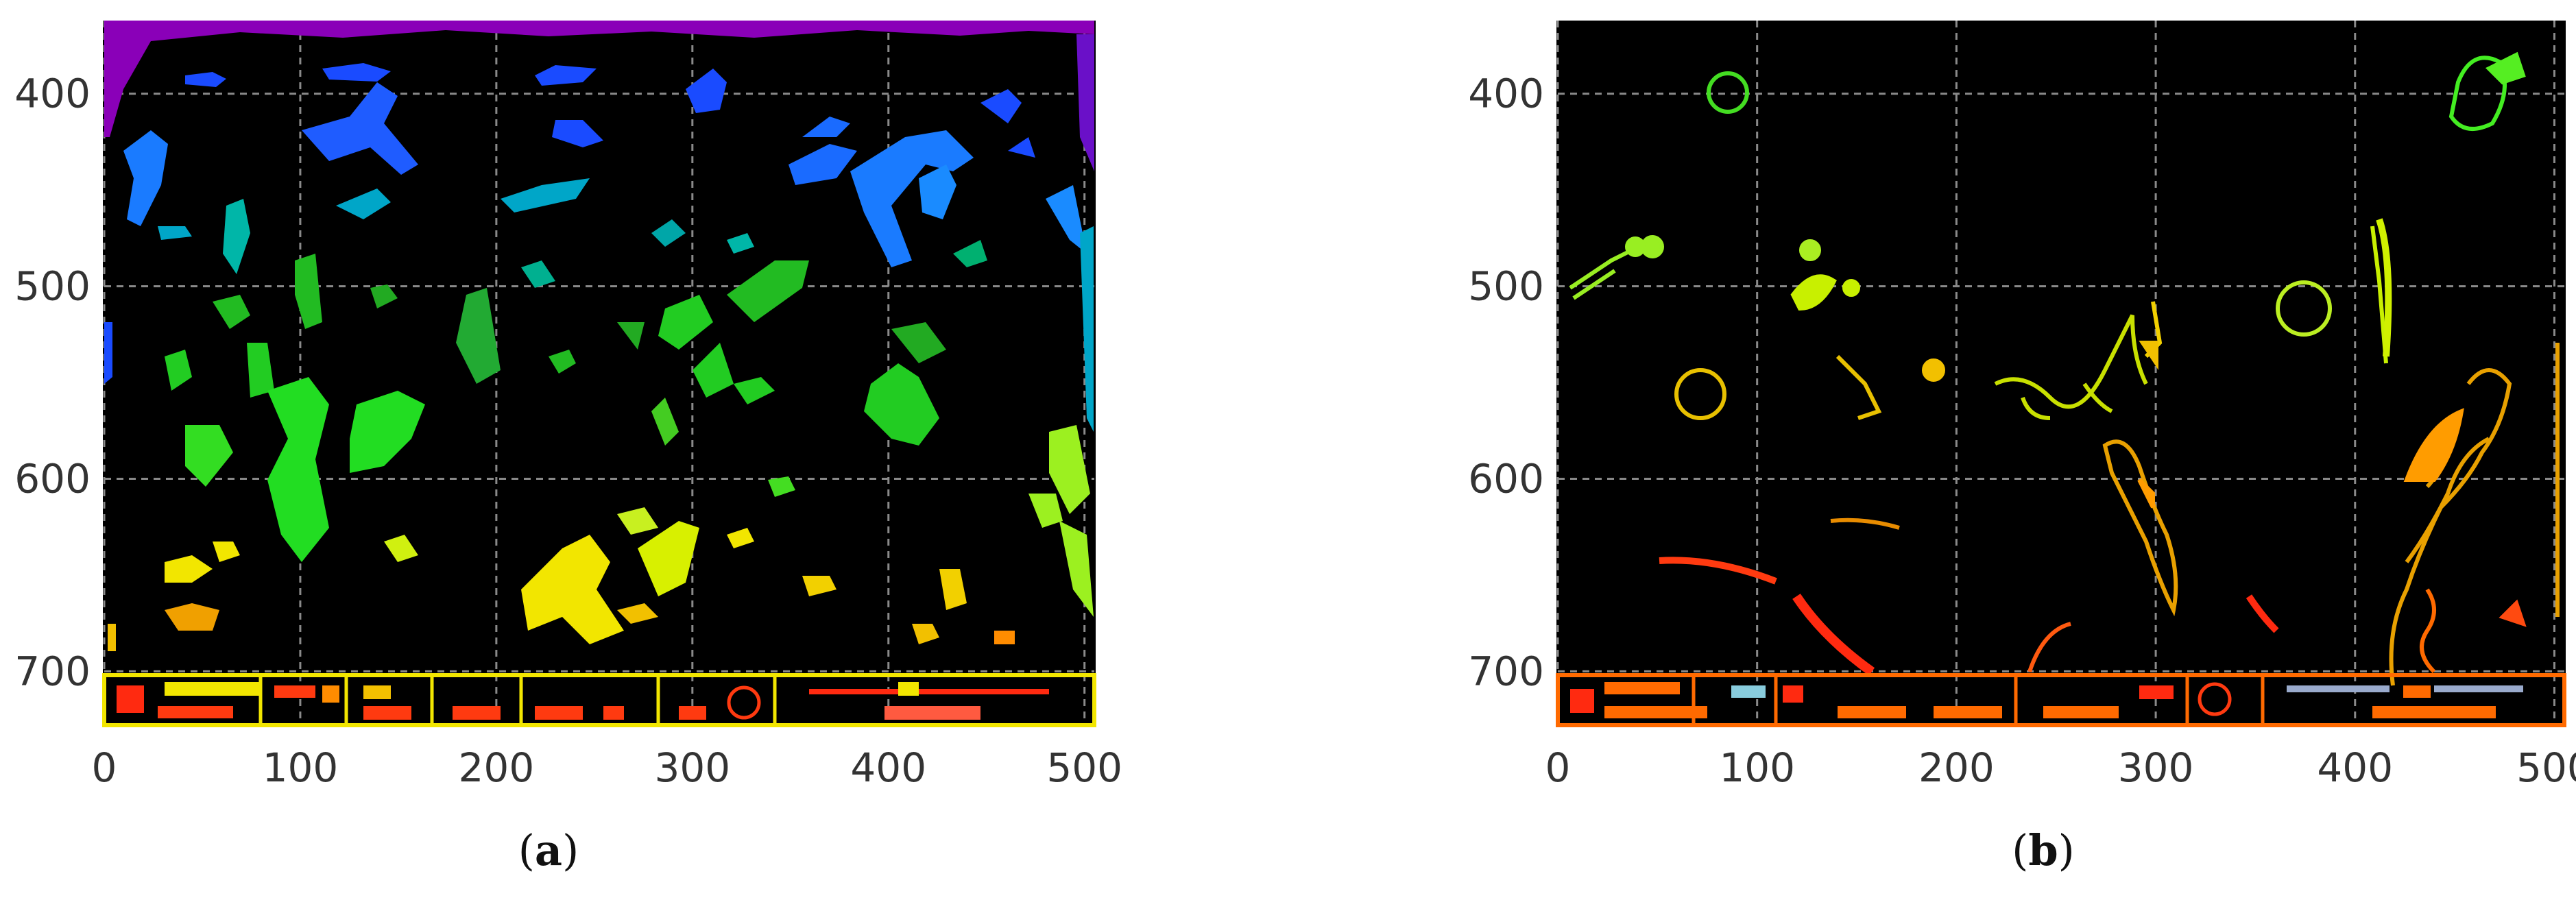 The width and height of the screenshot is (2576, 900). I want to click on caption-b: (b), so click(2044, 850).